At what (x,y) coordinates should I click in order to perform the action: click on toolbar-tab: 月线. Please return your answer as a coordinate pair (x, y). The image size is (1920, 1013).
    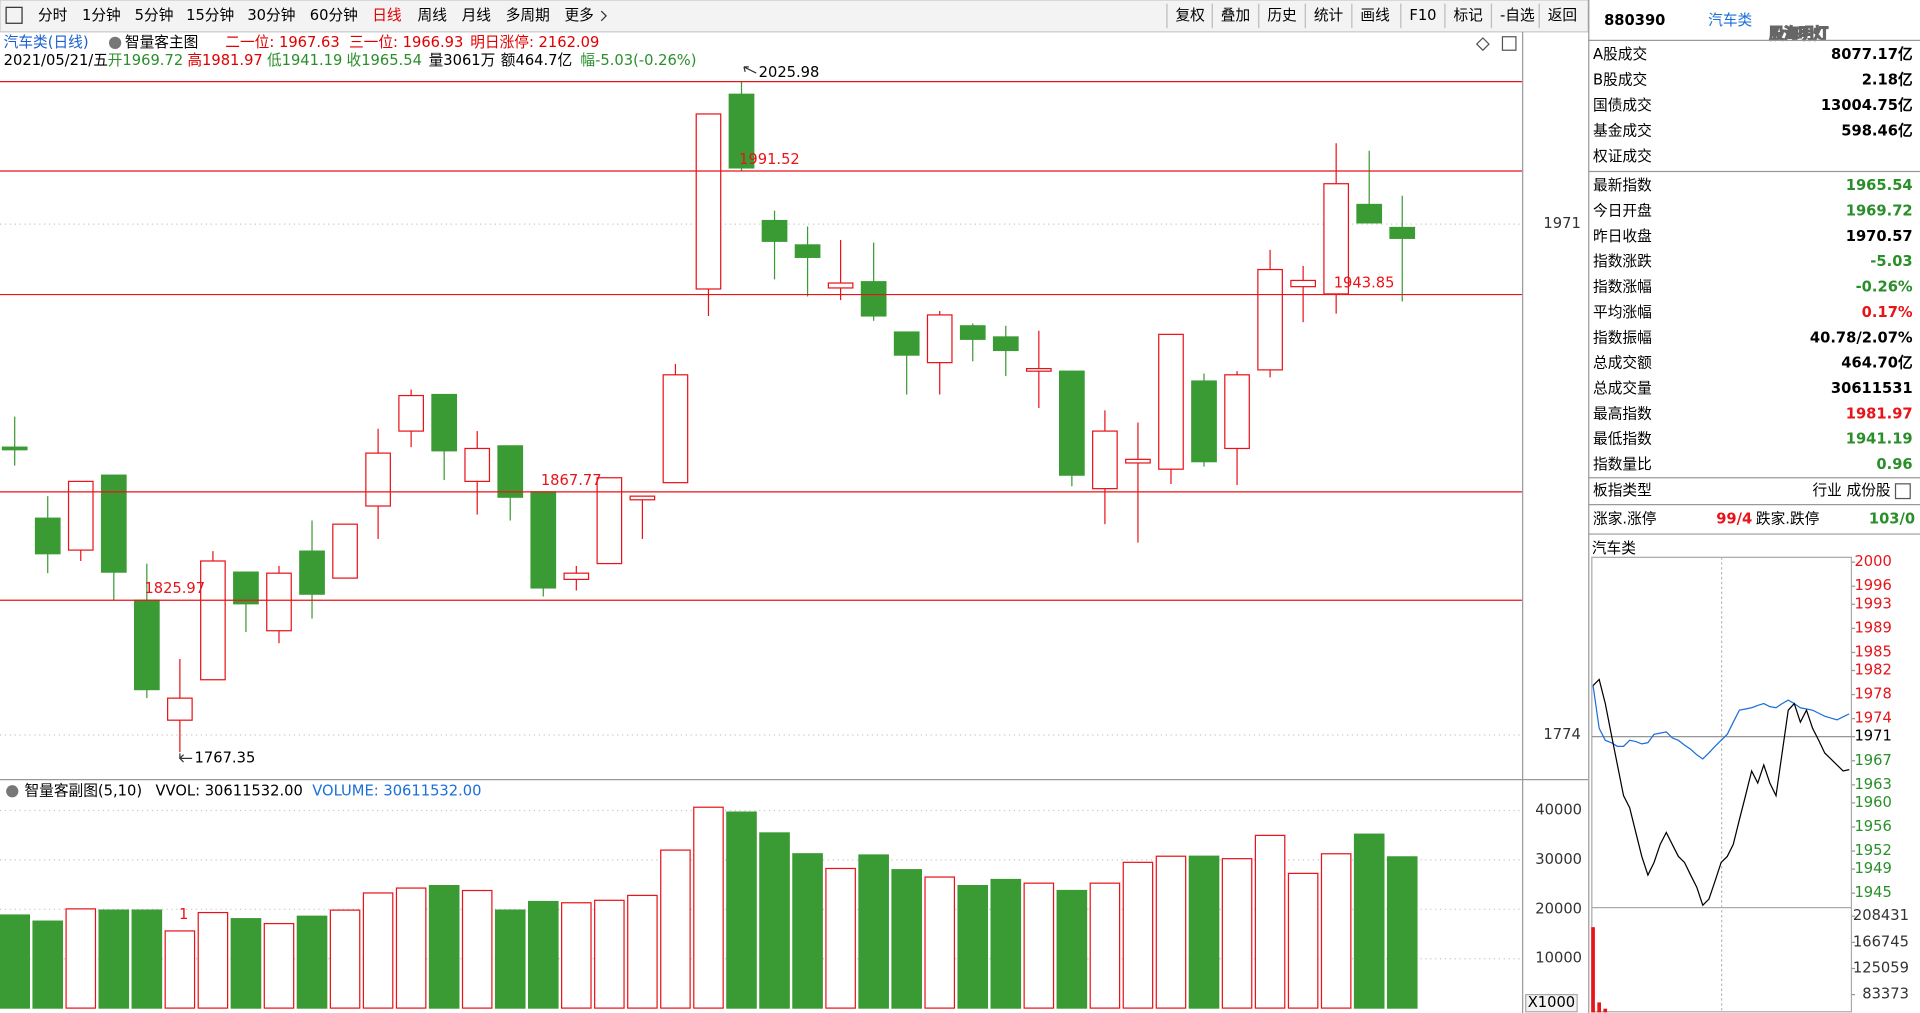
    Looking at the image, I should click on (477, 15).